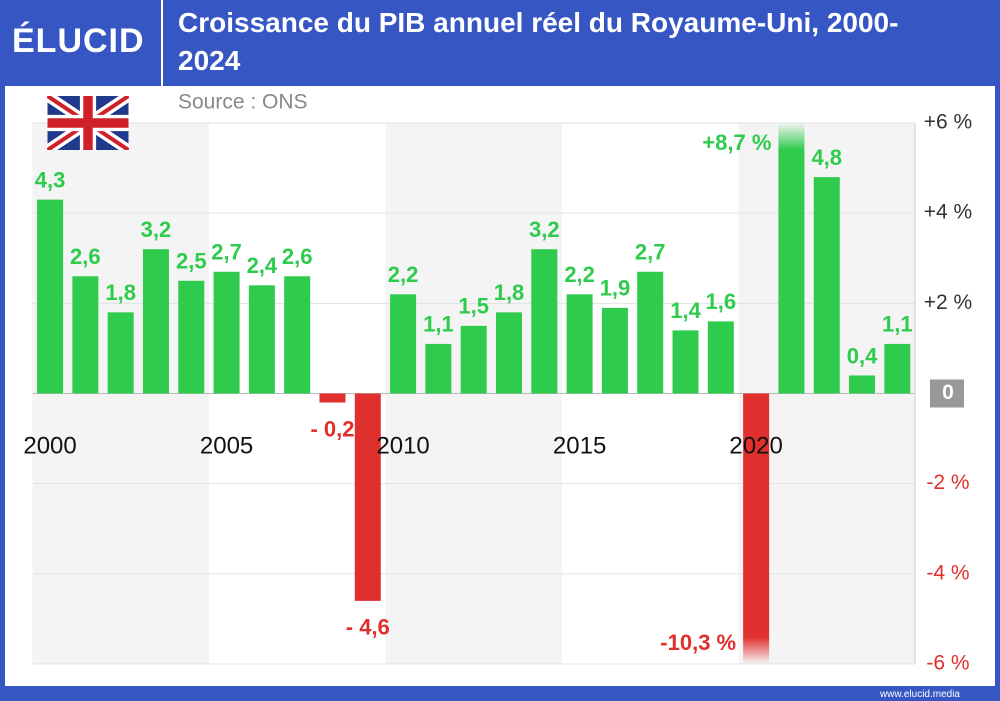  I want to click on value-label: - 0,2, so click(332, 428).